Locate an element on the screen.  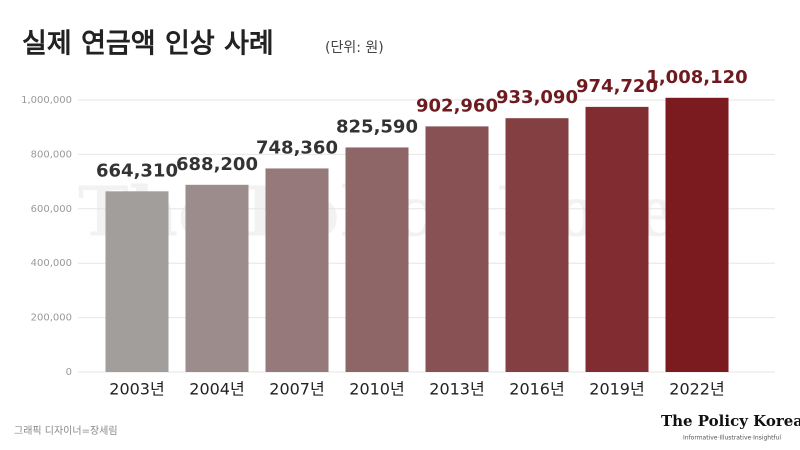
value-label: 748,360 is located at coordinates (297, 147).